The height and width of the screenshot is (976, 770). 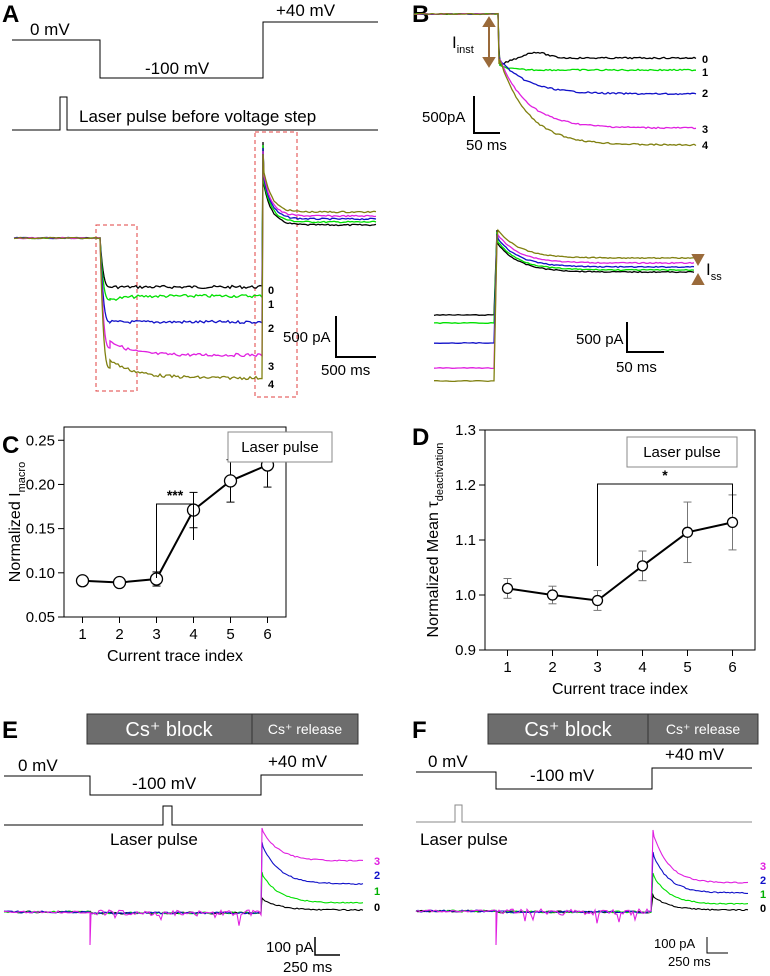 I want to click on panel-e-block-label: Cs⁺ block, so click(x=169, y=730).